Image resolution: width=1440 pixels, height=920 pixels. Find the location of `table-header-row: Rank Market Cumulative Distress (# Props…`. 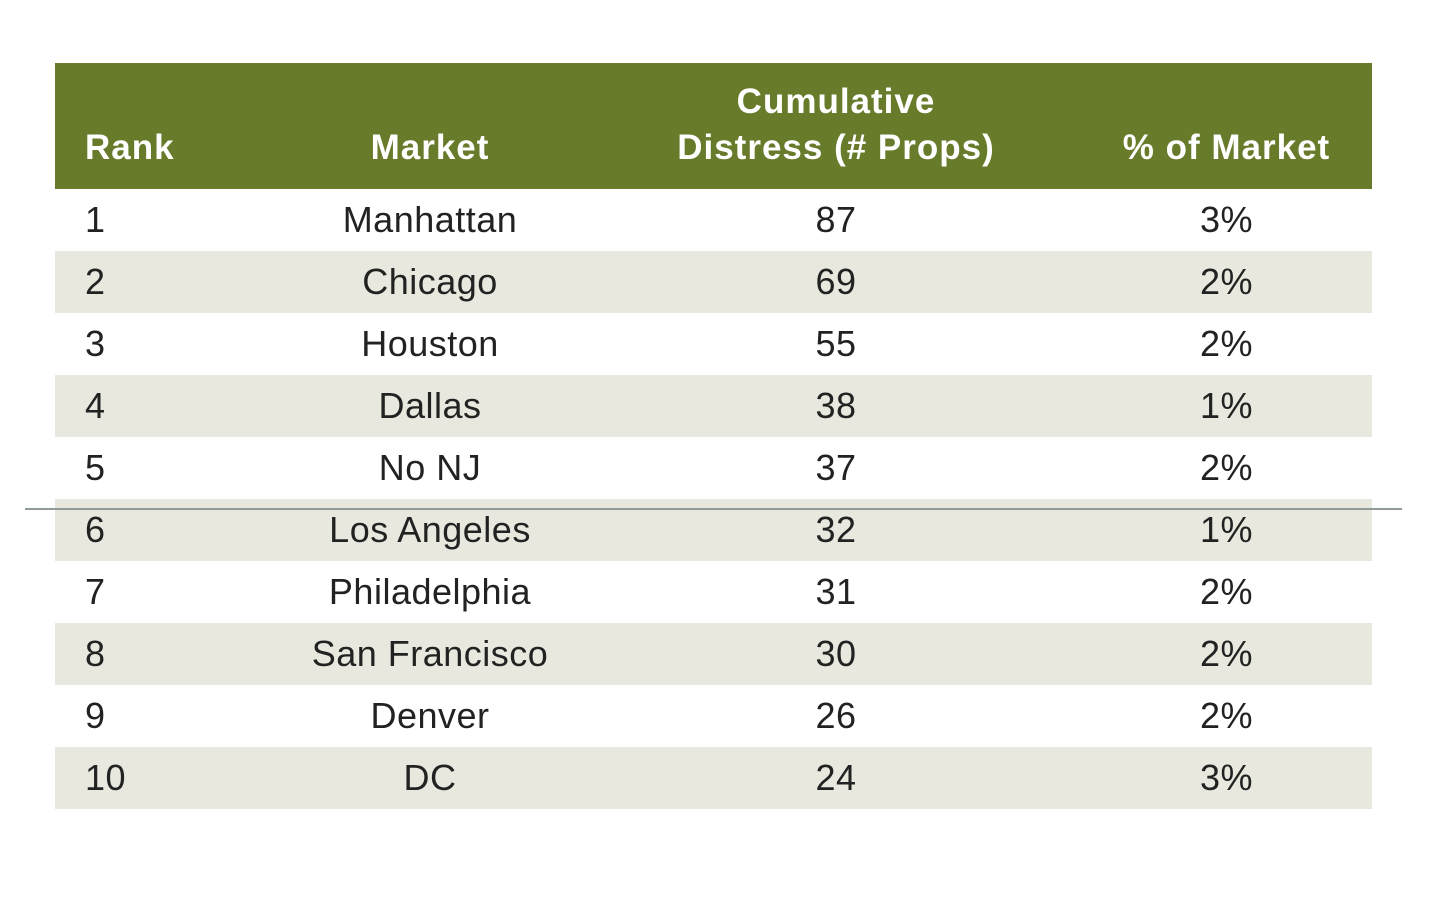

table-header-row: Rank Market Cumulative Distress (# Props… is located at coordinates (713, 126).